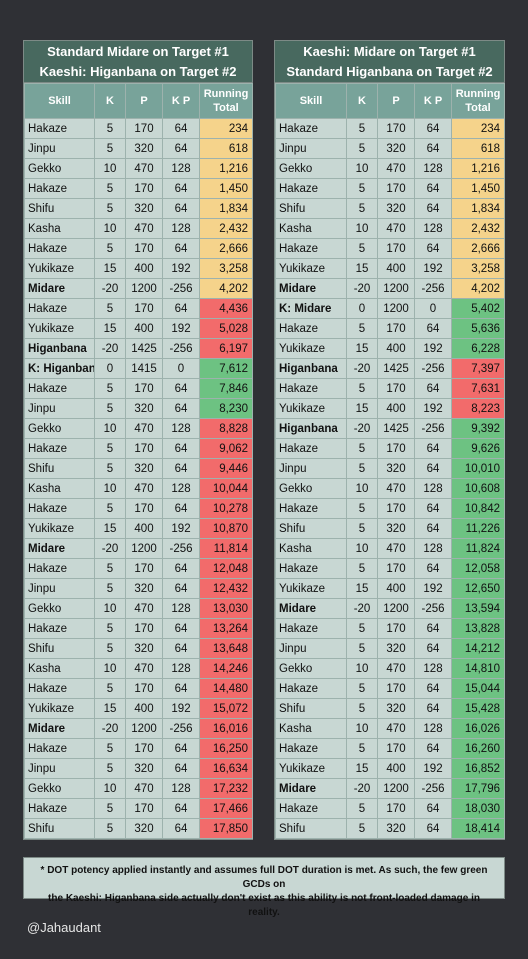 Image resolution: width=528 pixels, height=959 pixels. Describe the element at coordinates (226, 268) in the screenshot. I see `running-total-cell: 3,258` at that location.